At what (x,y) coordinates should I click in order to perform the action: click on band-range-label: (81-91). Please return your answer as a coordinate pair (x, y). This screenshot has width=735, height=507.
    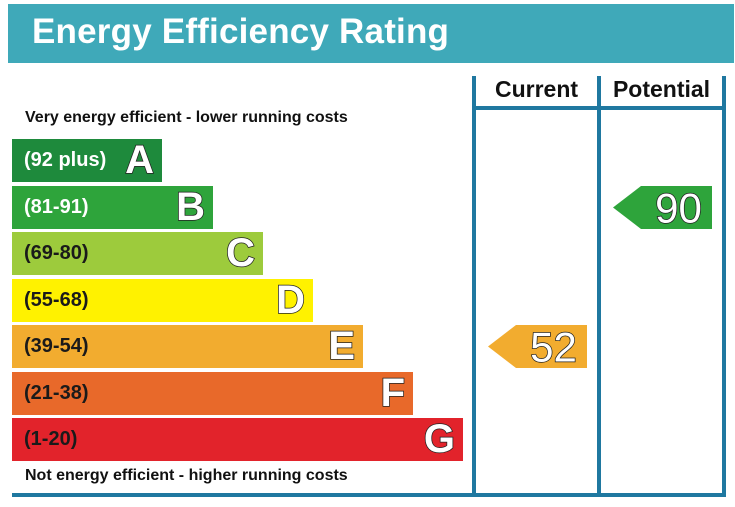
    Looking at the image, I should click on (56, 207).